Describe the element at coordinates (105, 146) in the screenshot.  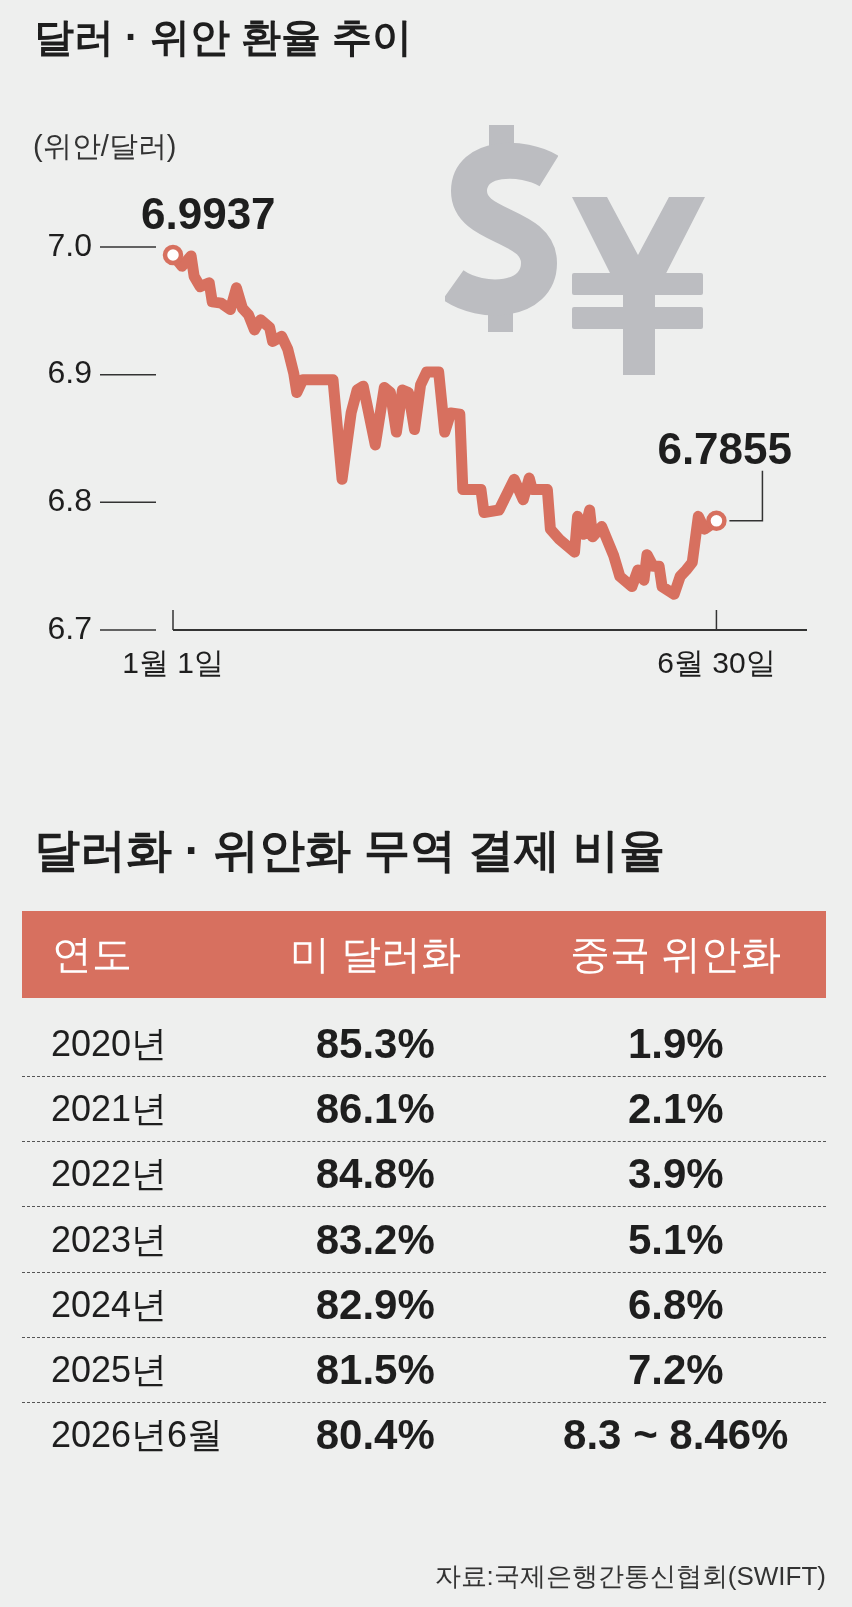
I see `y-axis-title: (위안/달러)` at that location.